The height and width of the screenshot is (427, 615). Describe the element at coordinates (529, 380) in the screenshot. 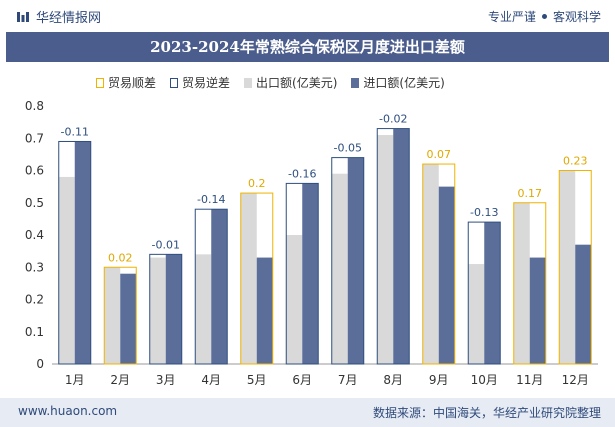

I see `x-tick-label: 11月` at that location.